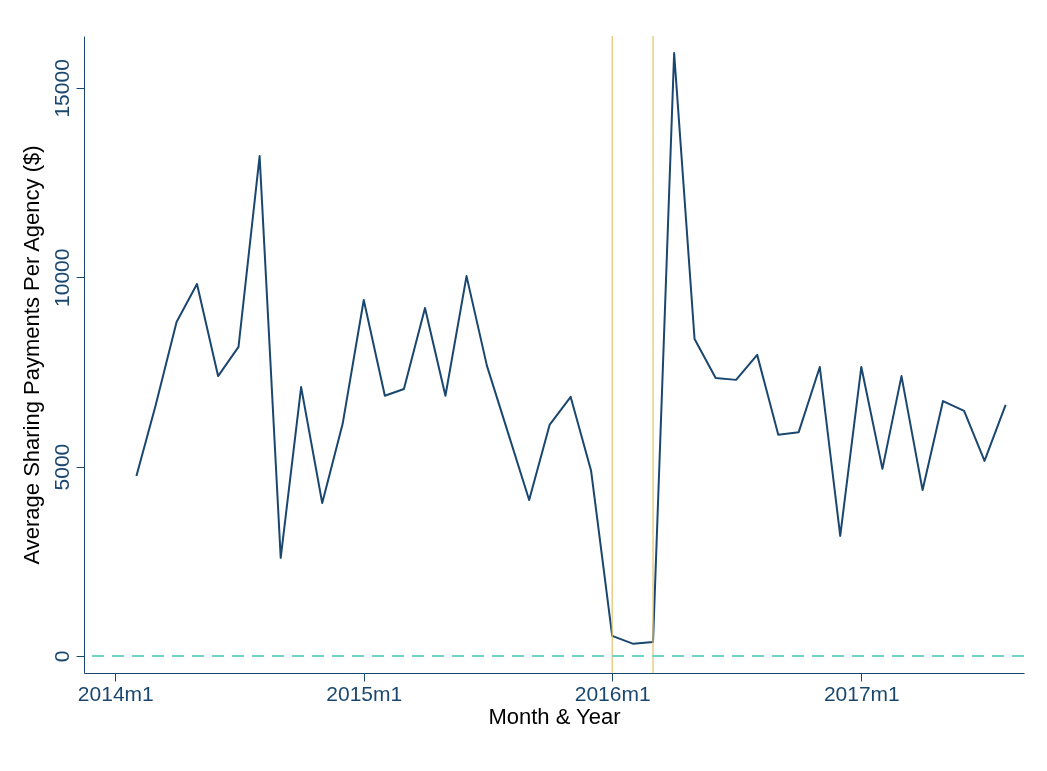 This screenshot has width=1047, height=771. Describe the element at coordinates (61, 467) in the screenshot. I see `y-tick-label: 5000` at that location.